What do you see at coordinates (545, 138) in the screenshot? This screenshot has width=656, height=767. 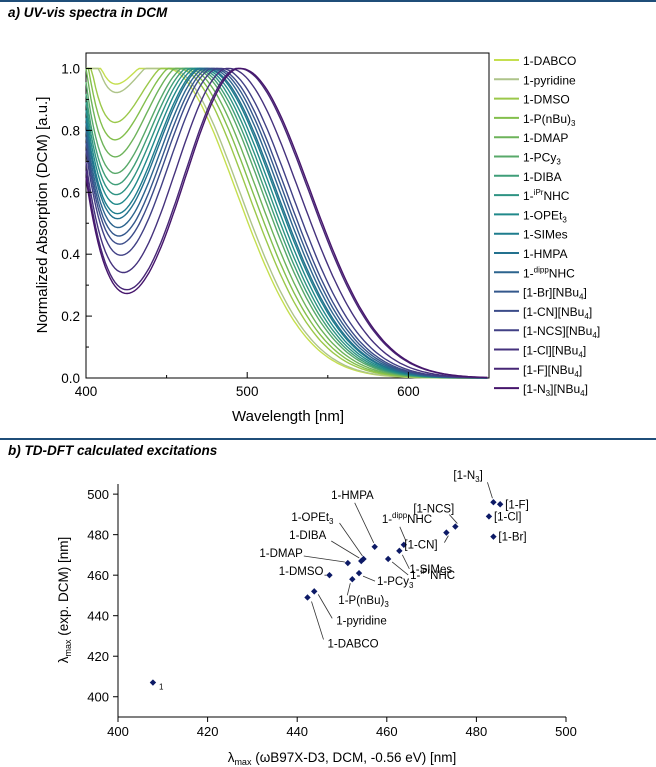 I see `legend-label-1-dmap: 1-DMAP` at bounding box center [545, 138].